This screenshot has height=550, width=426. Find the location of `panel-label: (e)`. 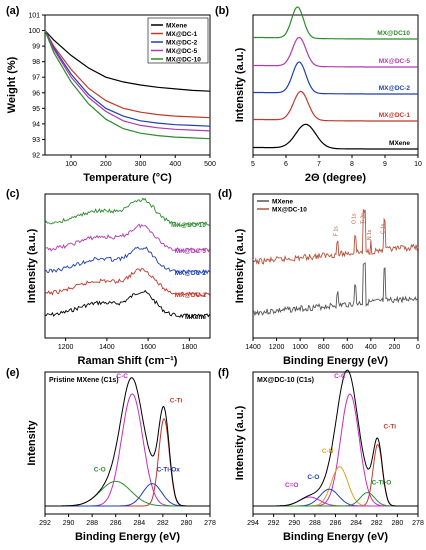

panel-label: (e) is located at coordinates (13, 373).